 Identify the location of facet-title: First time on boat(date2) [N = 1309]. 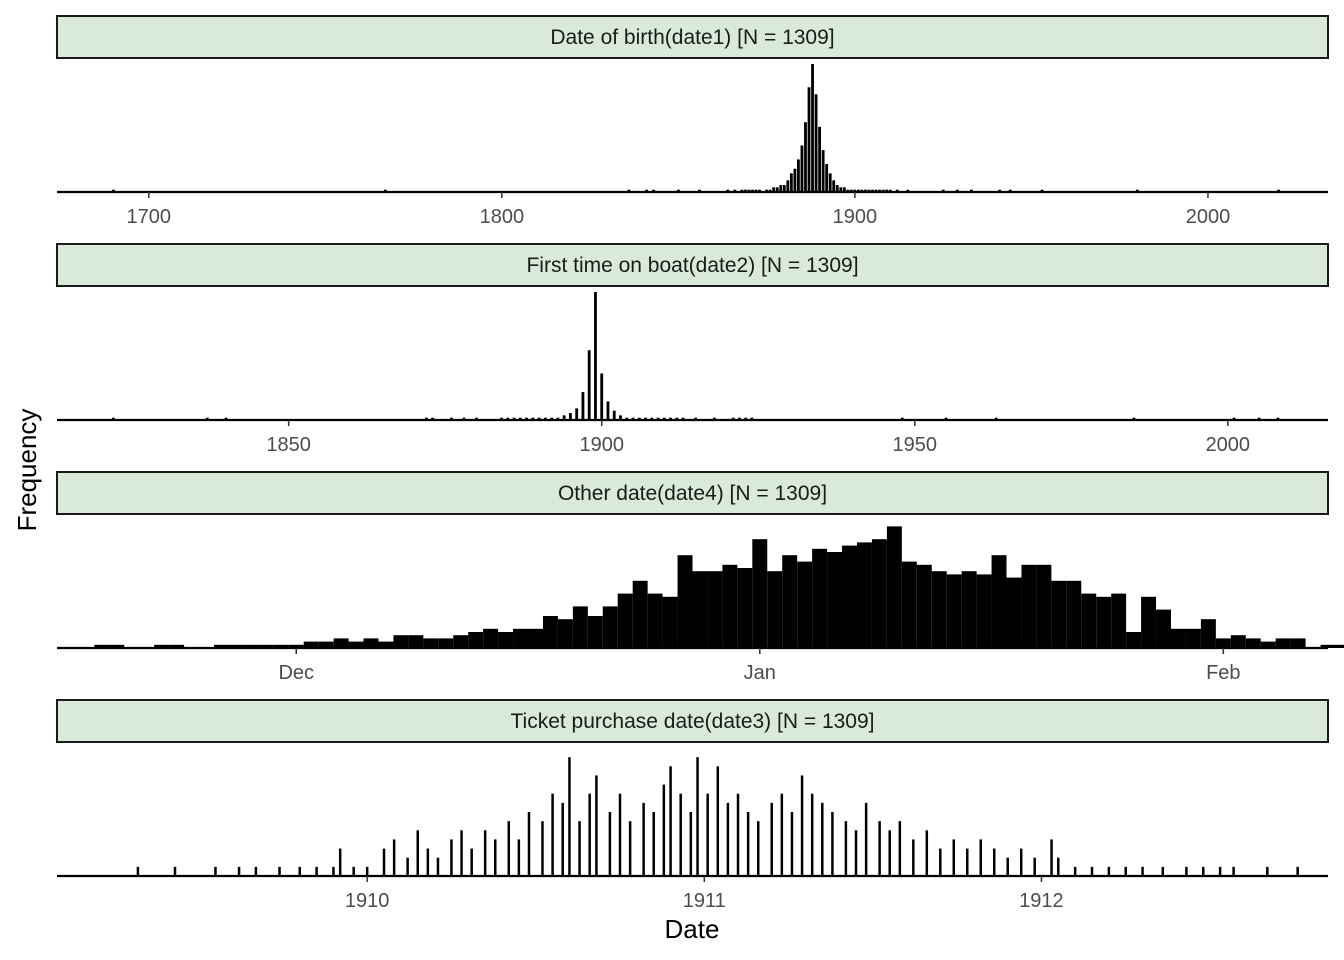
(692, 265).